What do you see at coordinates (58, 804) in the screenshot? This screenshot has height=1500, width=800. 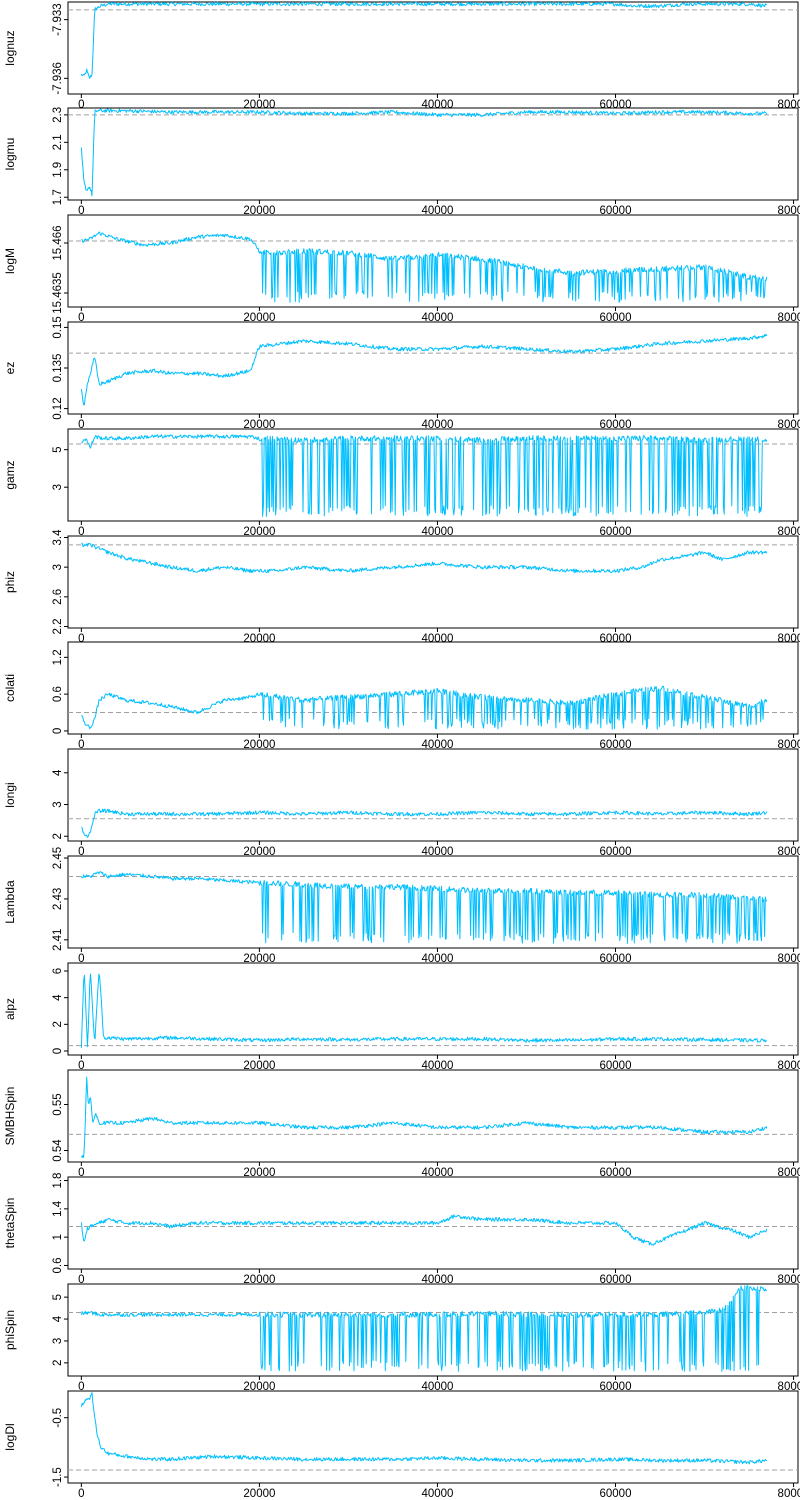 I see `y-tick-label: 3` at bounding box center [58, 804].